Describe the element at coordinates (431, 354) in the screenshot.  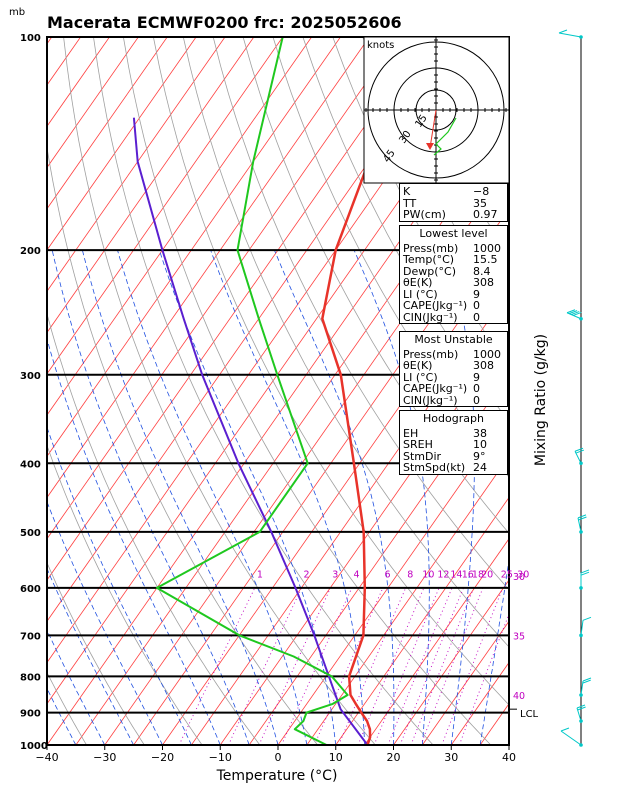
I see `most-unstable-key: Press(mb)` at that location.